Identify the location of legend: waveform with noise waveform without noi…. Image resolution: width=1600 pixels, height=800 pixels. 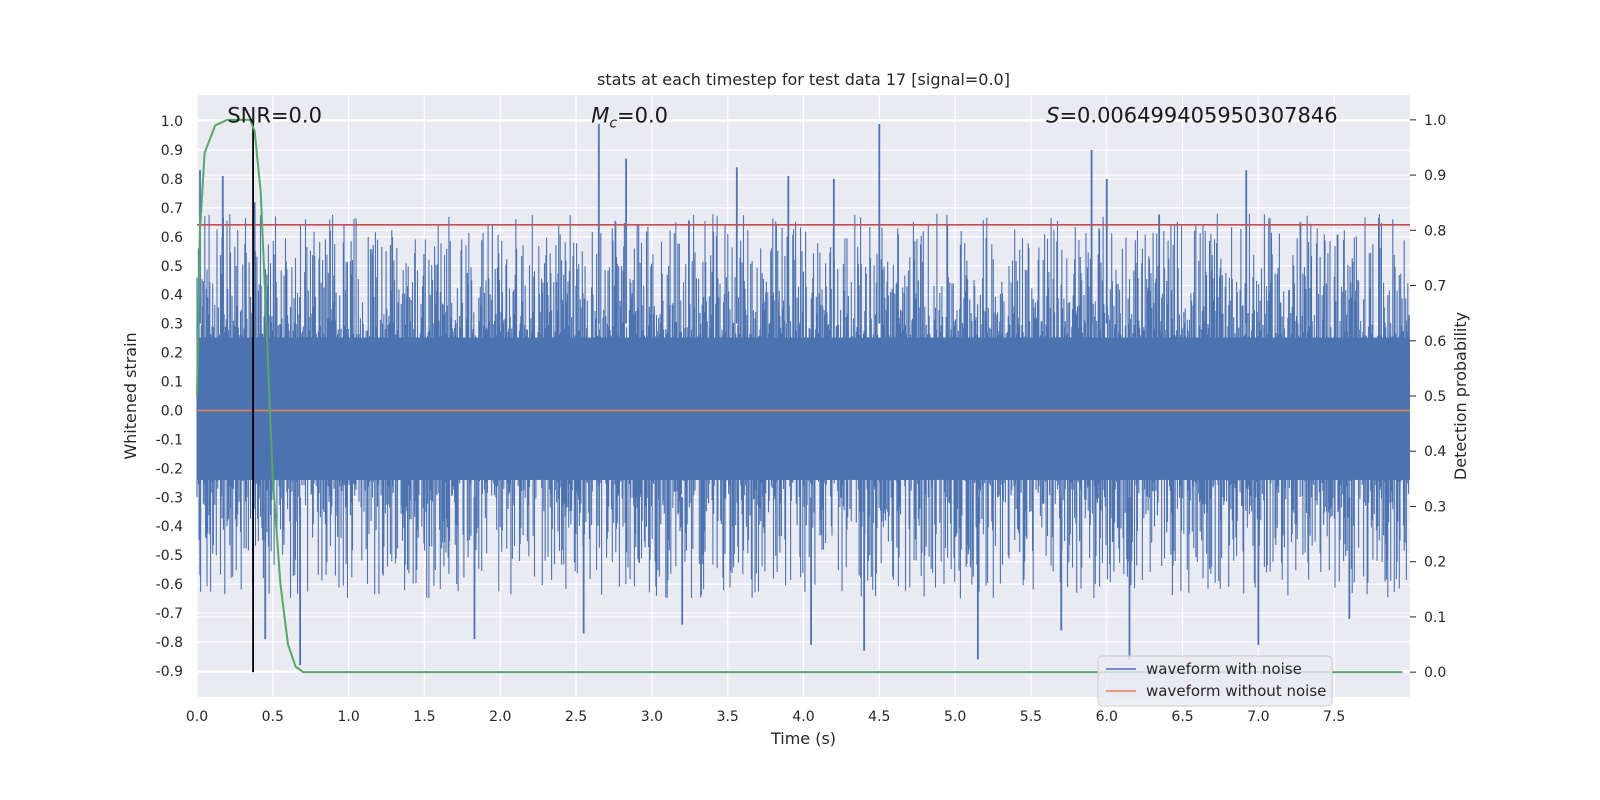
(1215, 681).